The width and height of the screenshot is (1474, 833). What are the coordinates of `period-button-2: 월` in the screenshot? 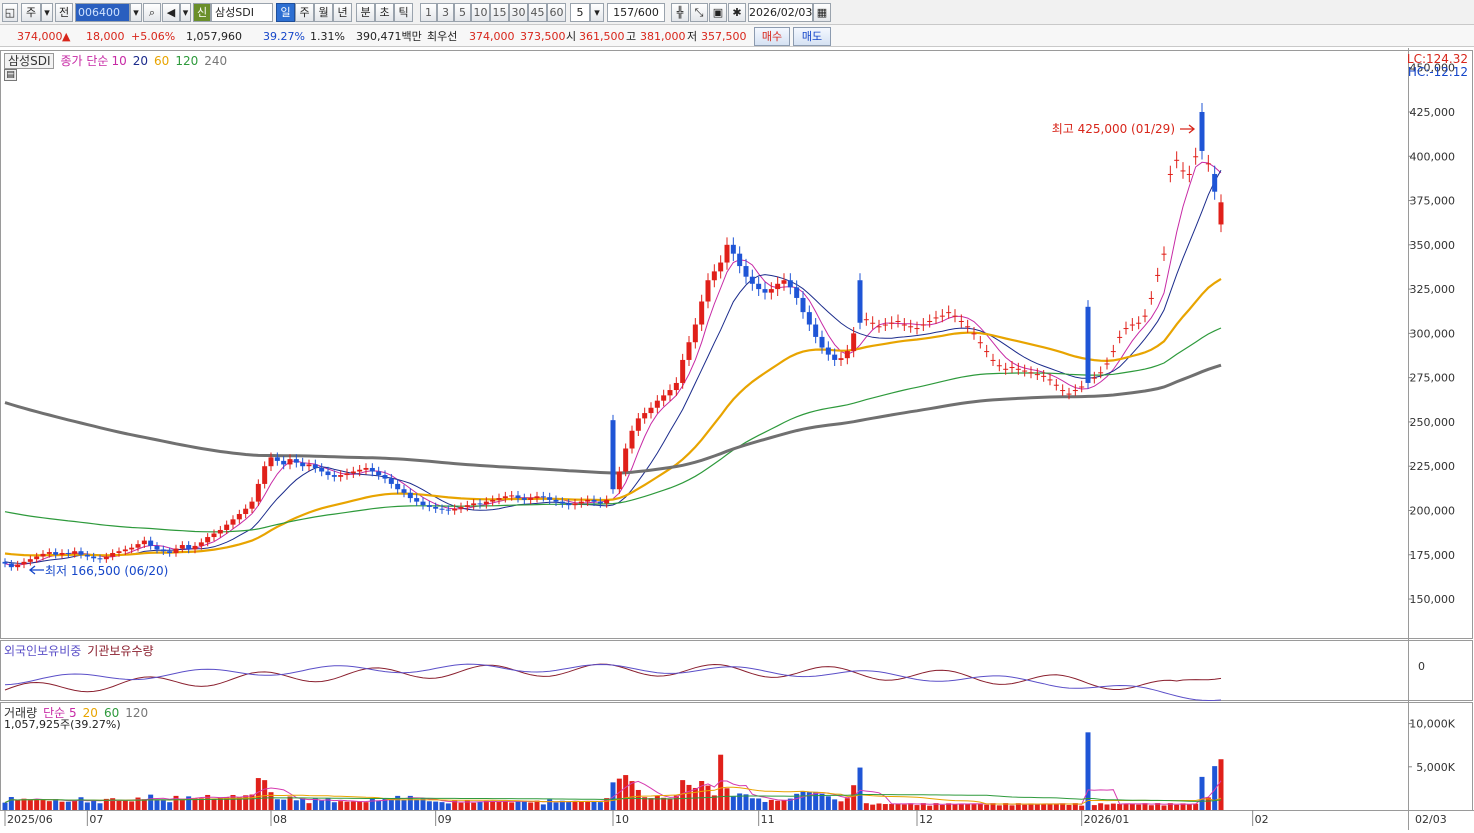 It's located at (323, 12).